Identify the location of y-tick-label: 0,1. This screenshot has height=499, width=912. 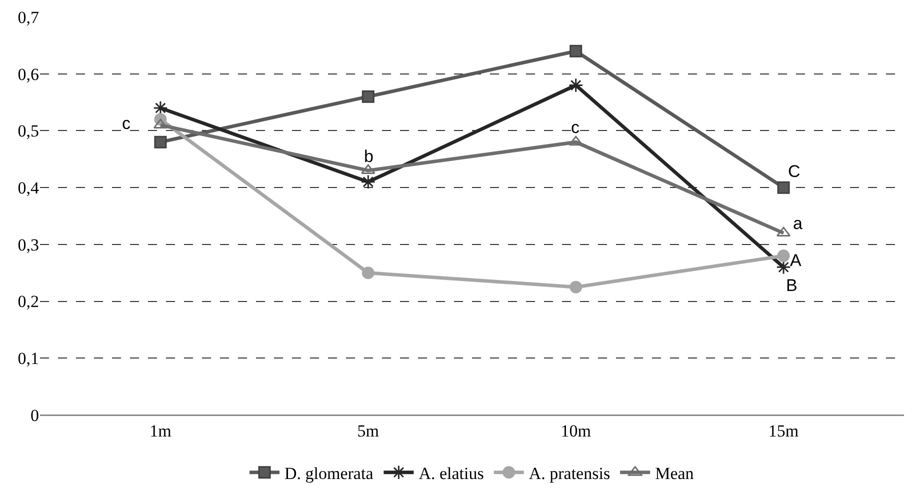
(28, 358).